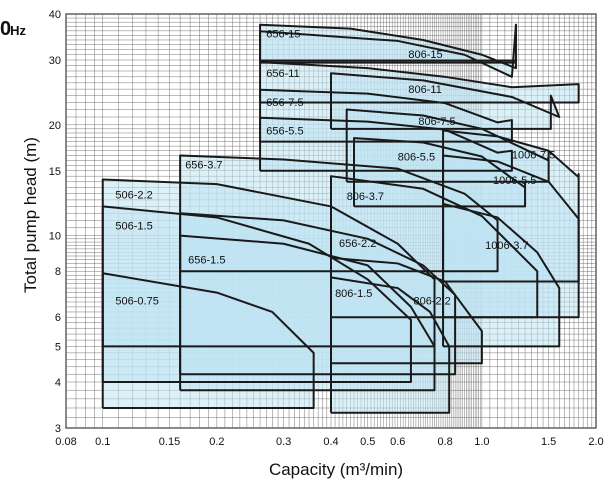  Describe the element at coordinates (425, 55) in the screenshot. I see `series-label-806-15: 806-15` at that location.